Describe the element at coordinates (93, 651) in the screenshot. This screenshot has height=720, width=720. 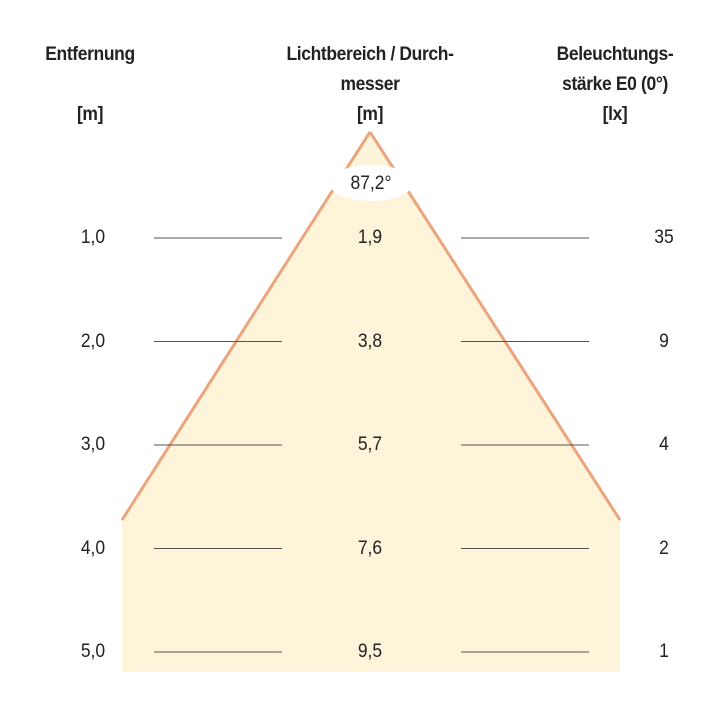
I see `row-distance-value: 5,0` at that location.